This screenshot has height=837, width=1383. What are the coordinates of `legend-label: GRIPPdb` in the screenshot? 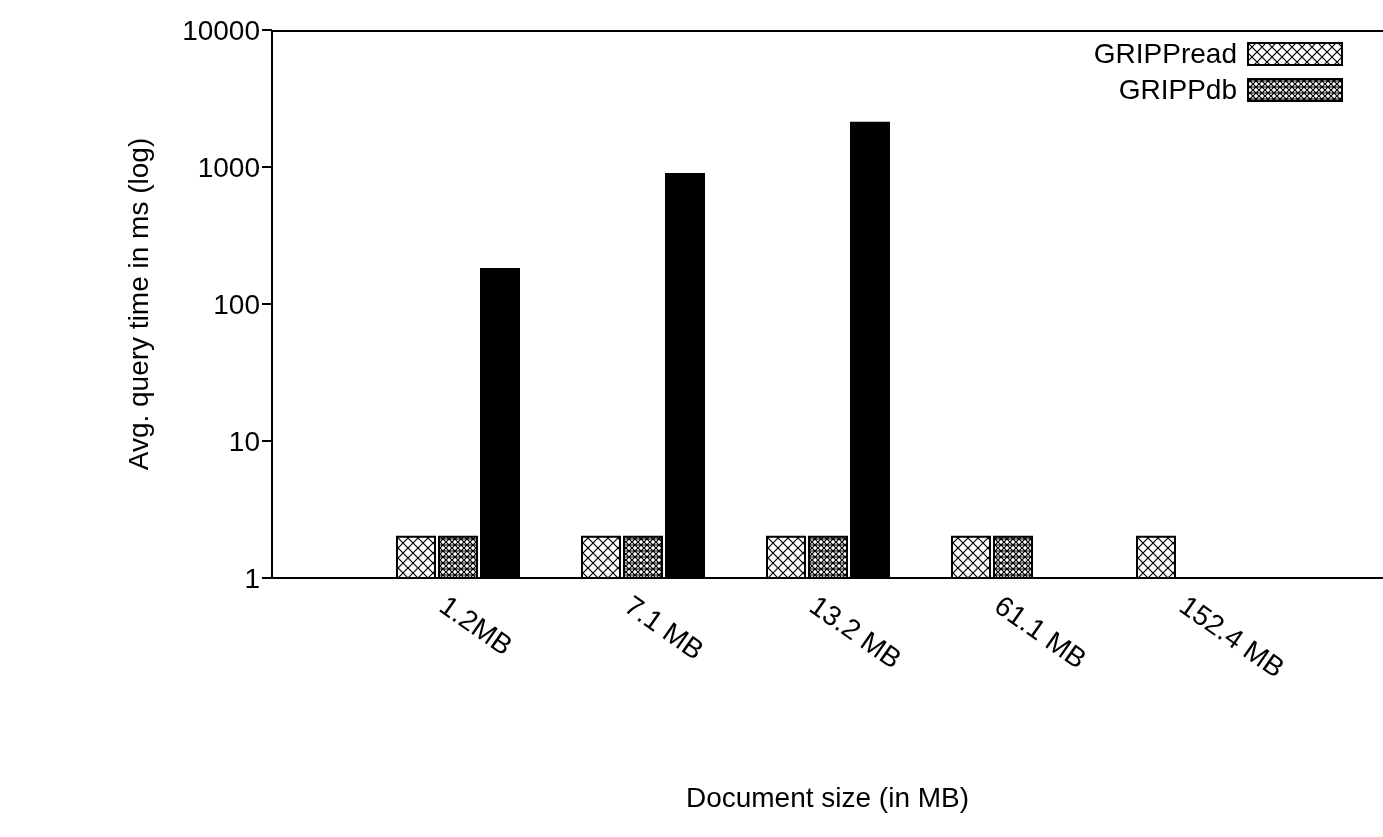 It's located at (1177, 90).